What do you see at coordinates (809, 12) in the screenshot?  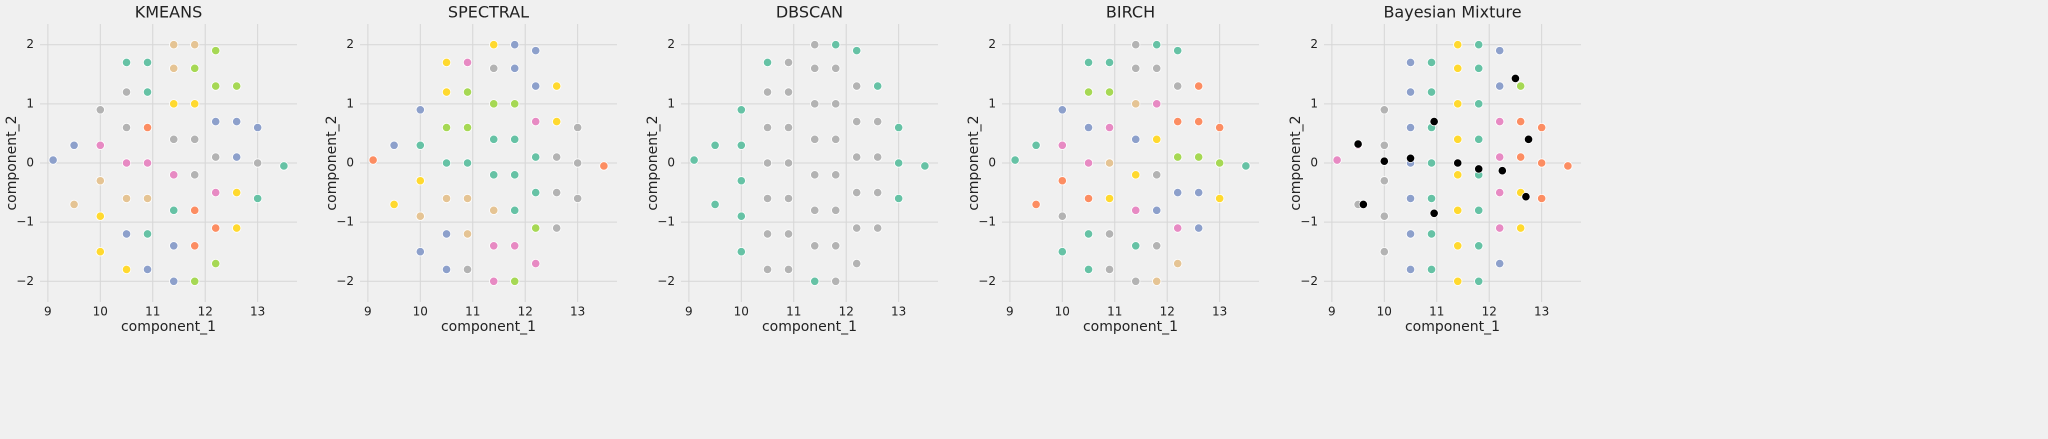 I see `chart-title: DBSCAN` at bounding box center [809, 12].